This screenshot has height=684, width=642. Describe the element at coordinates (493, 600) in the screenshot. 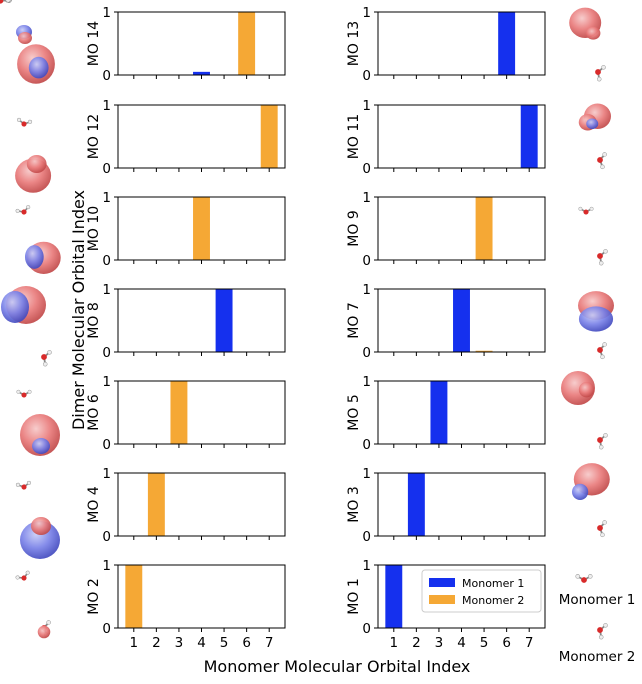

I see `legend-label: Monomer 2` at that location.